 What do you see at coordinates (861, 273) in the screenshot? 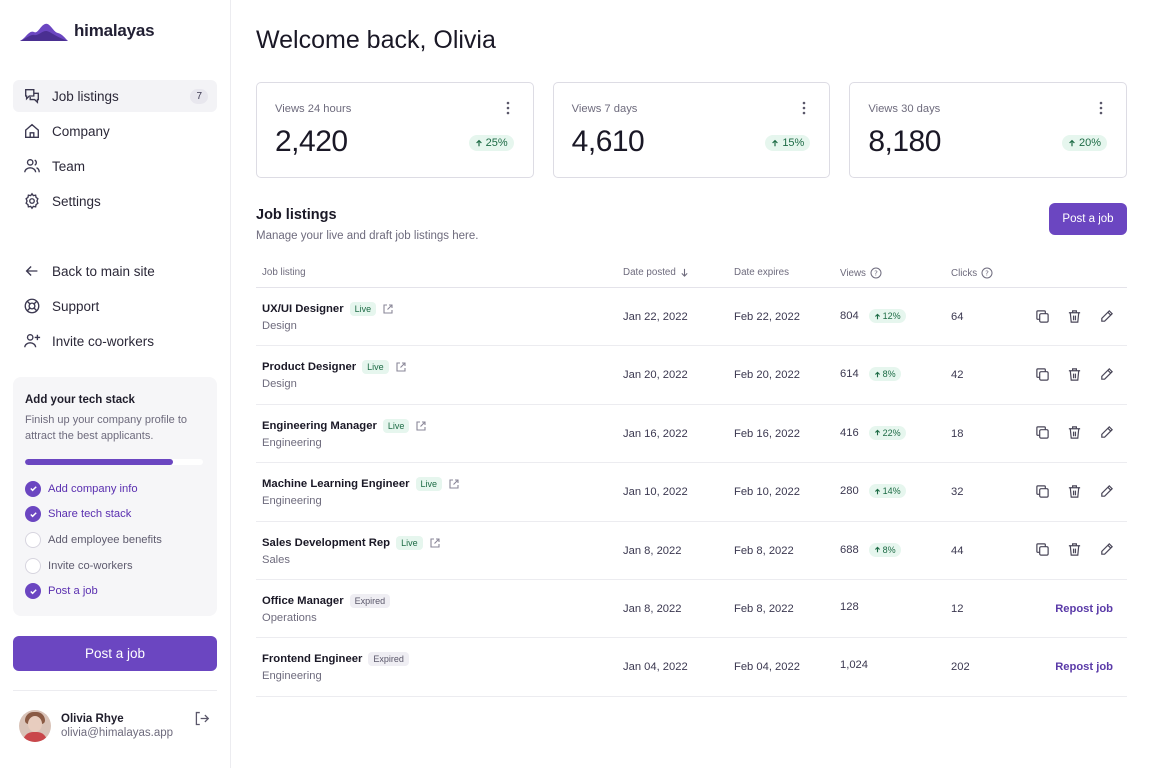
I see `column-header-views: Views?` at bounding box center [861, 273].